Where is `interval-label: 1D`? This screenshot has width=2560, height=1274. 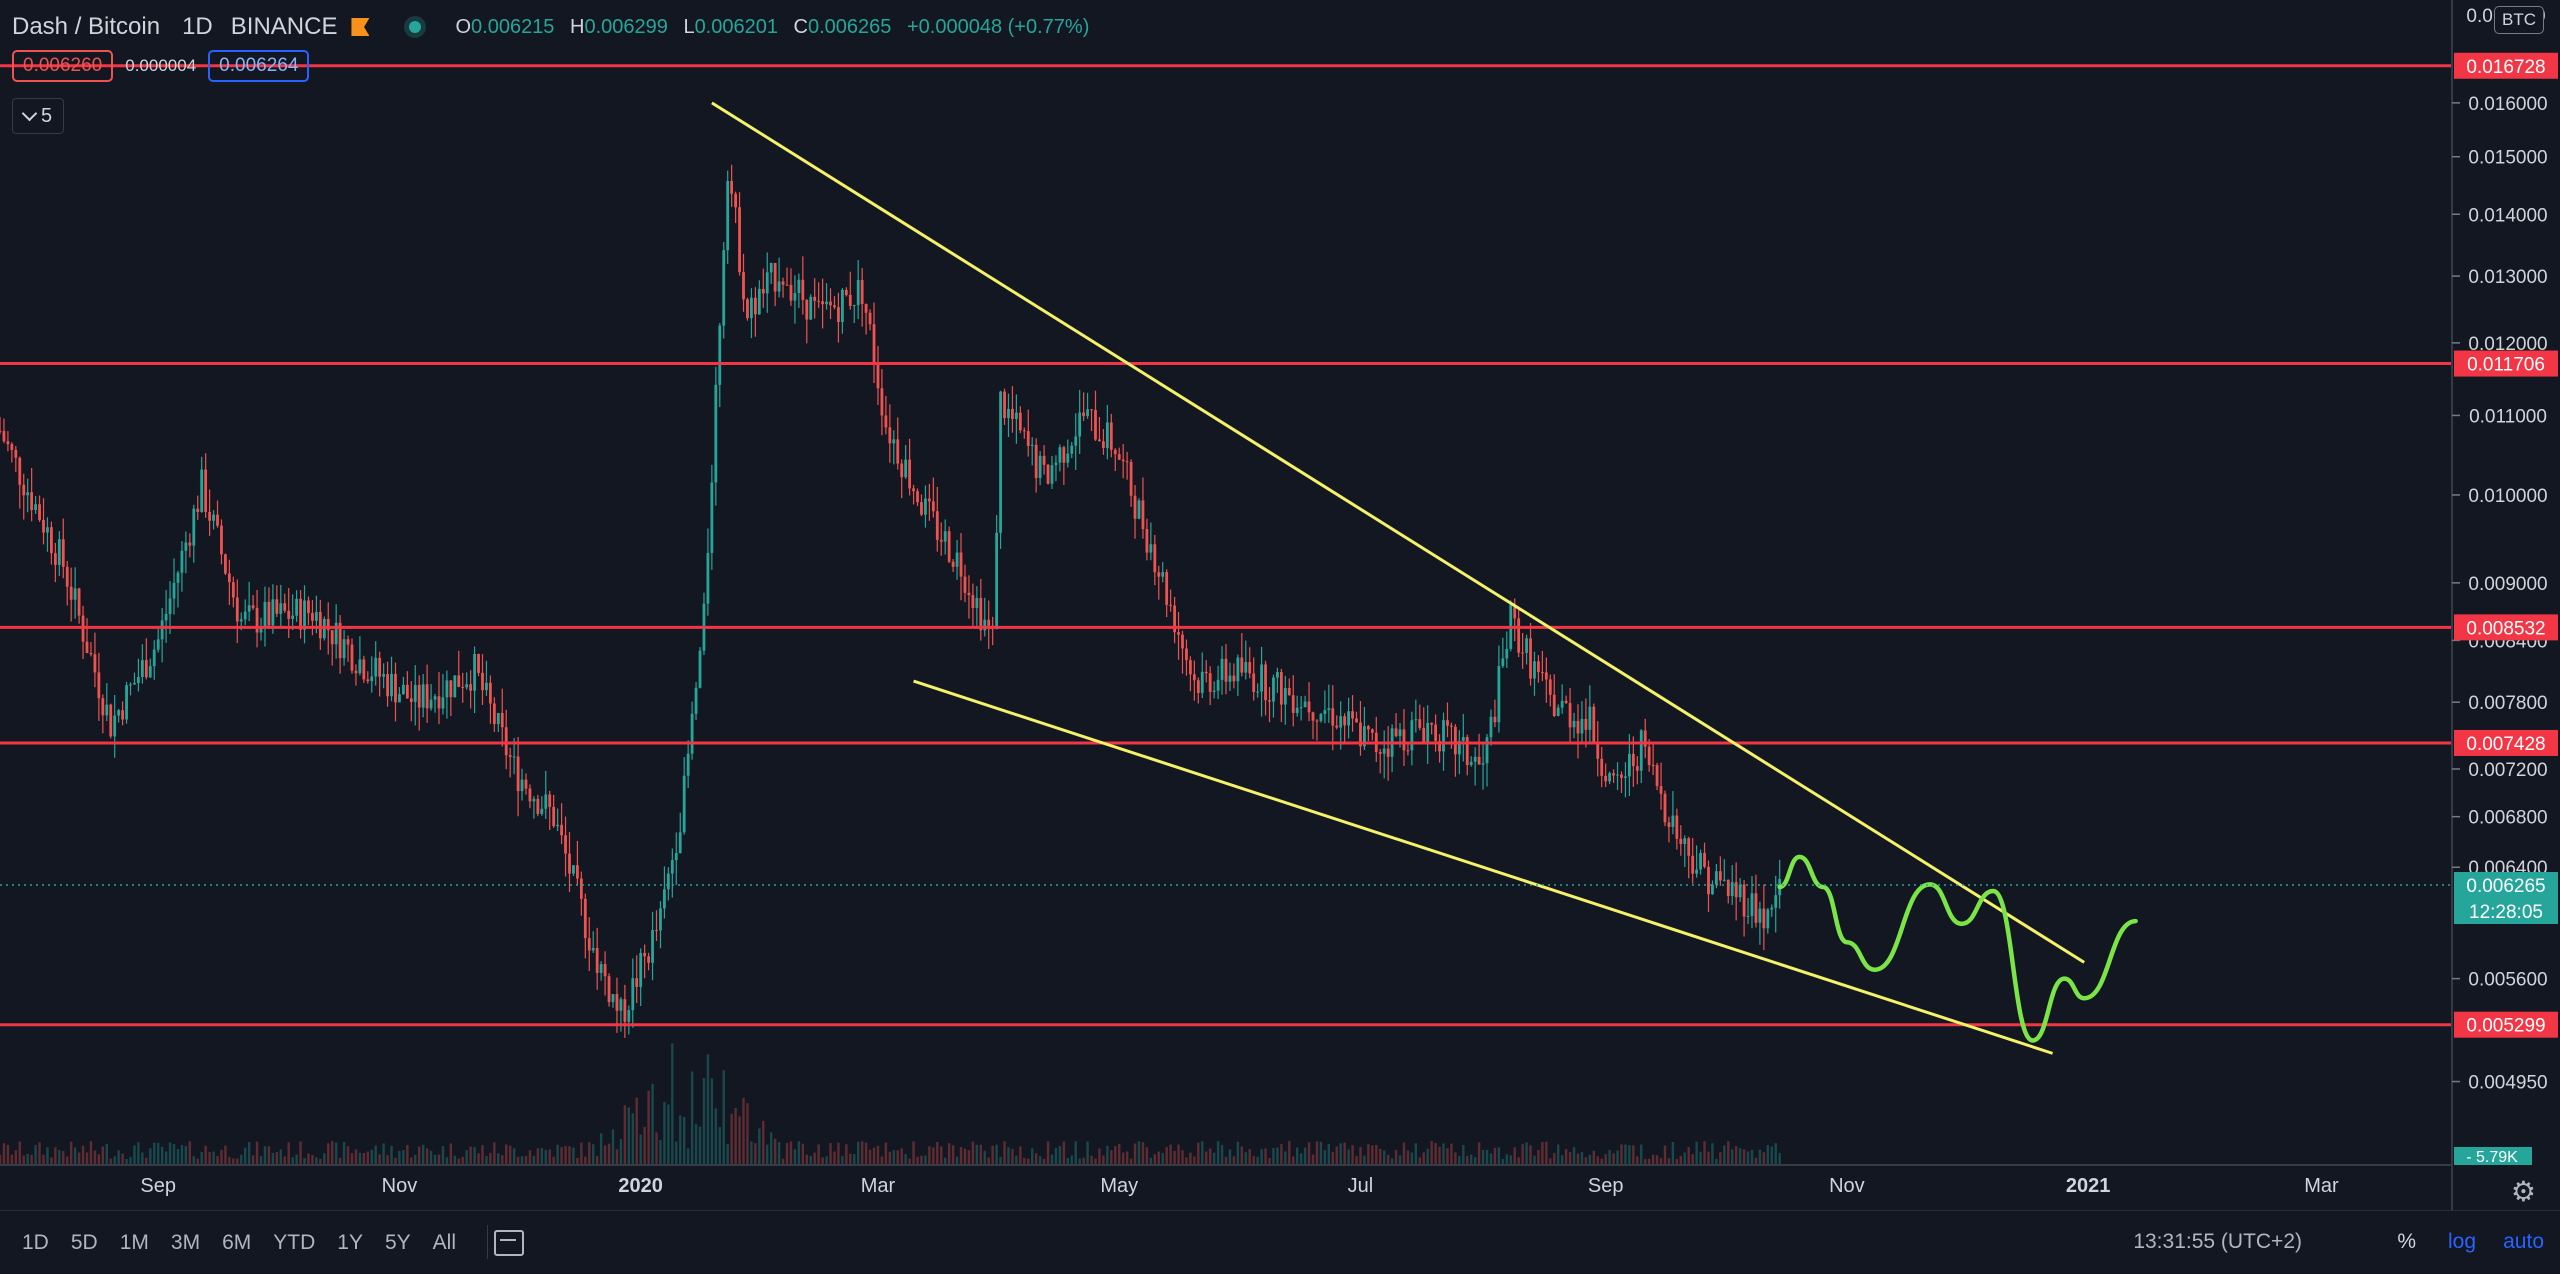 interval-label: 1D is located at coordinates (197, 26).